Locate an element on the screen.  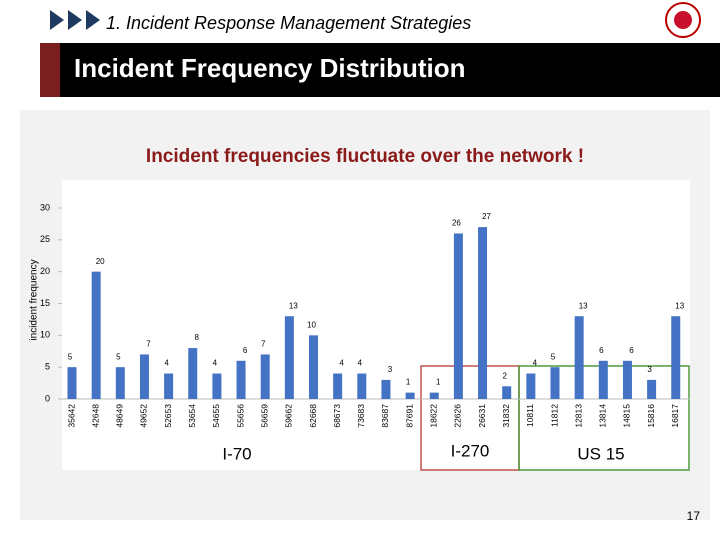
x-tick-label: 68673 is located at coordinates (337, 416).